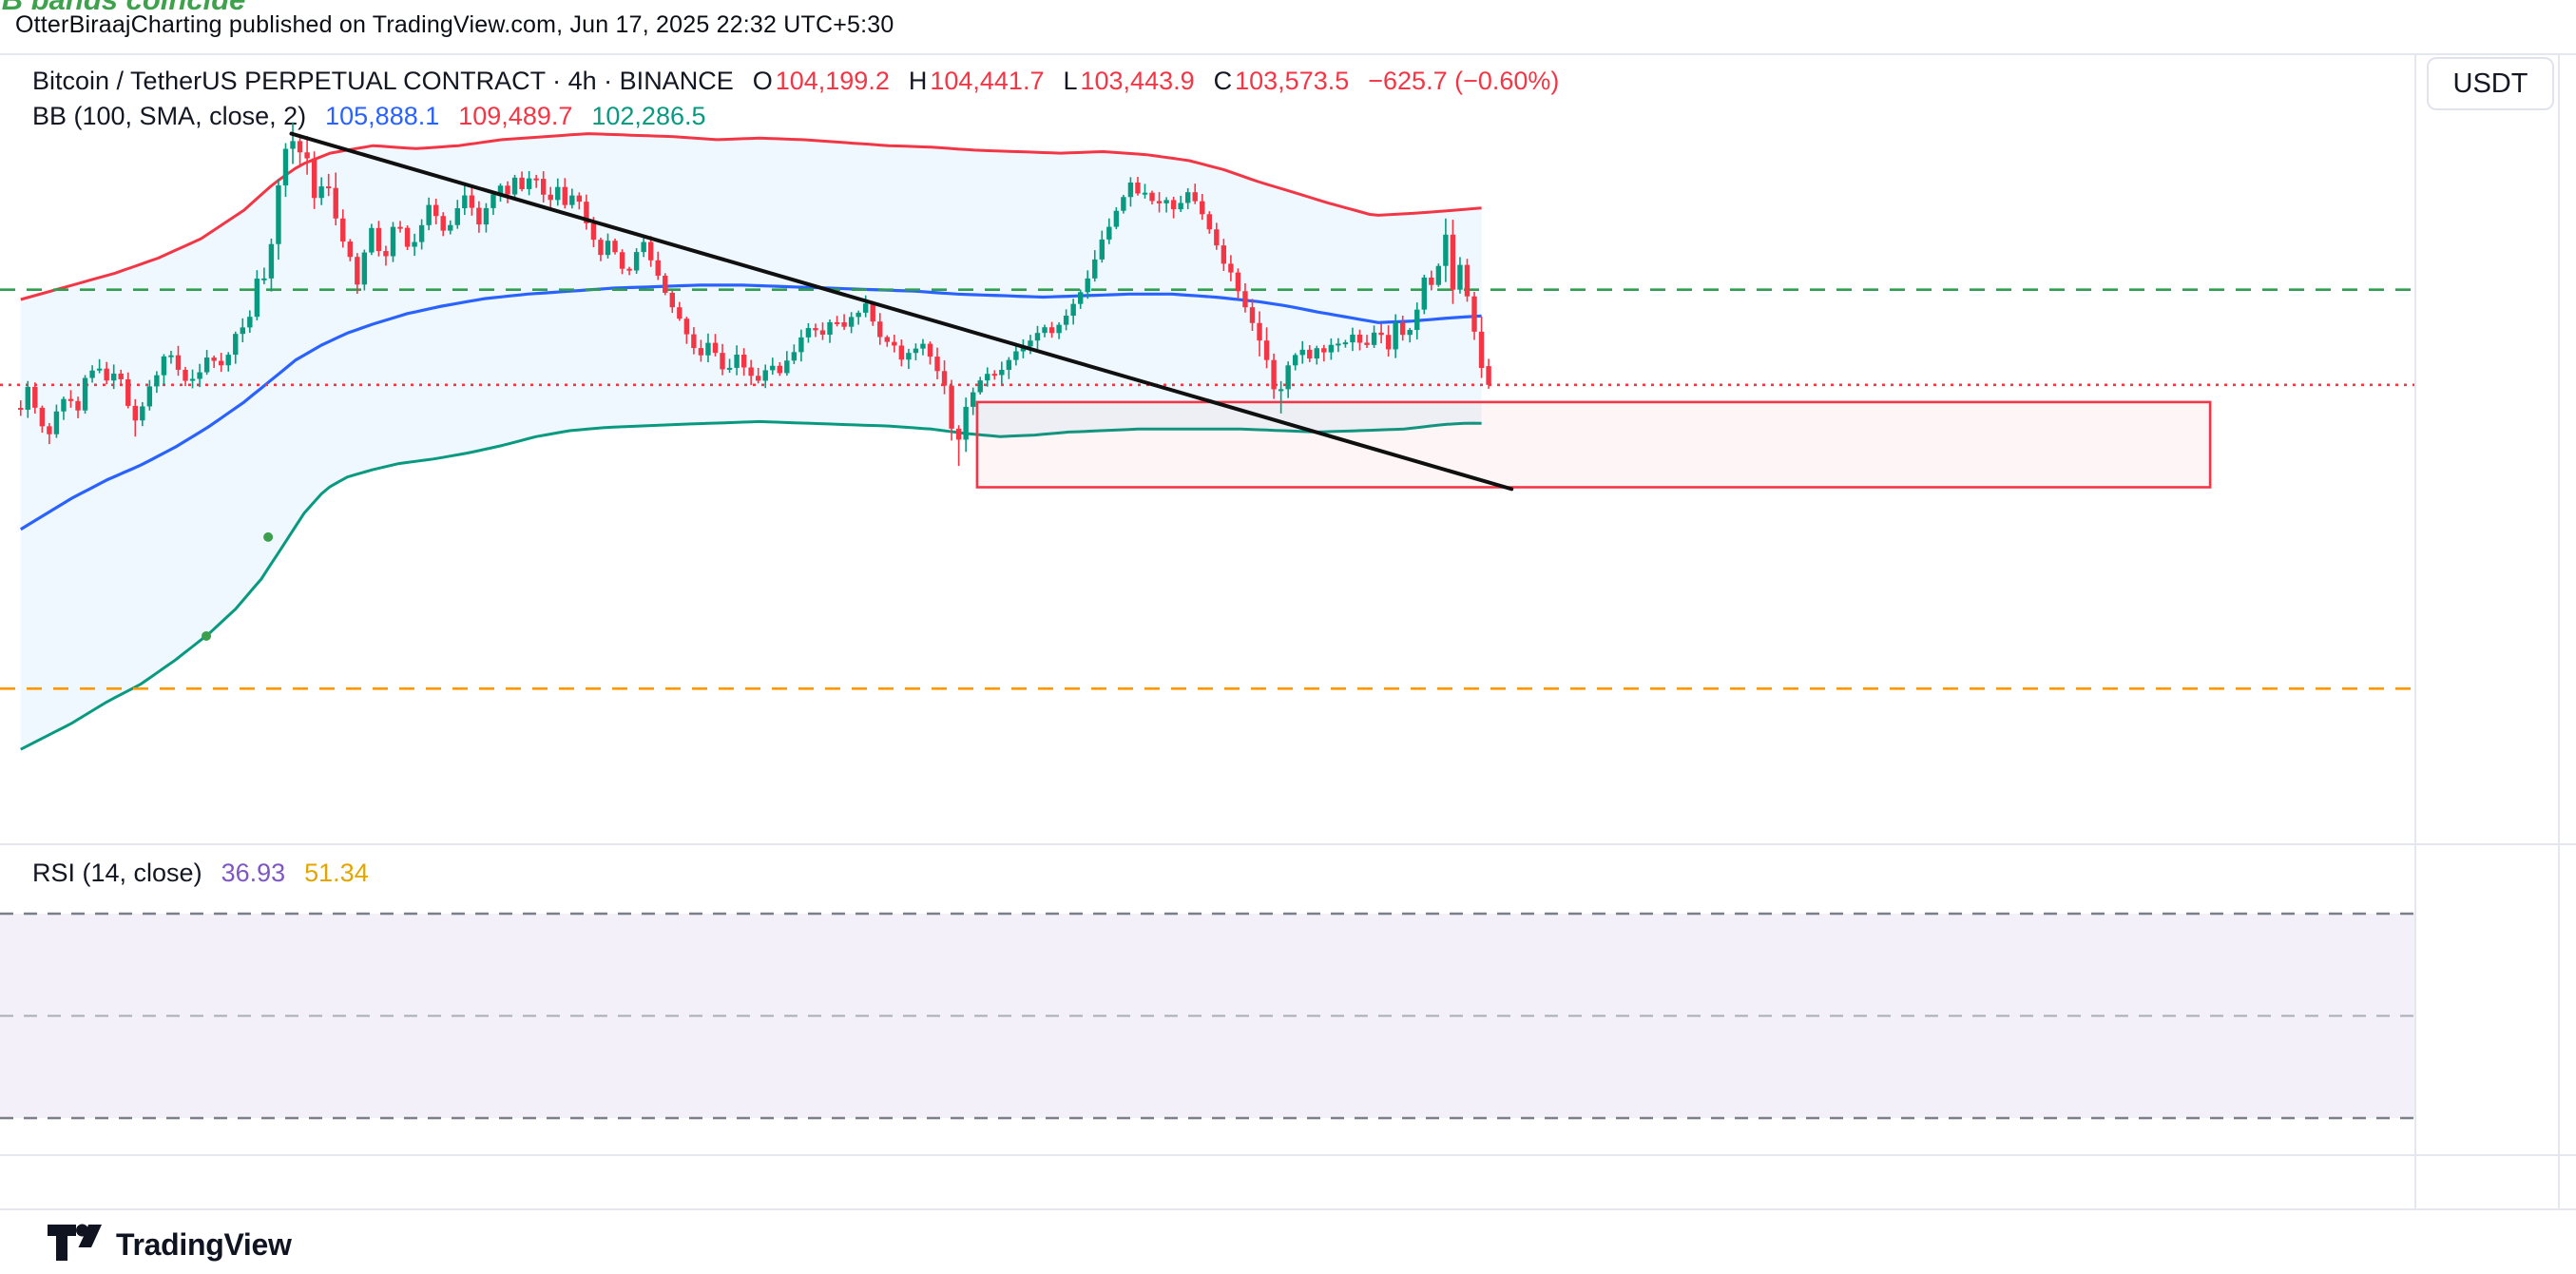  Describe the element at coordinates (1281, 81) in the screenshot. I see `ohlc-close: C 103,573.5` at that location.